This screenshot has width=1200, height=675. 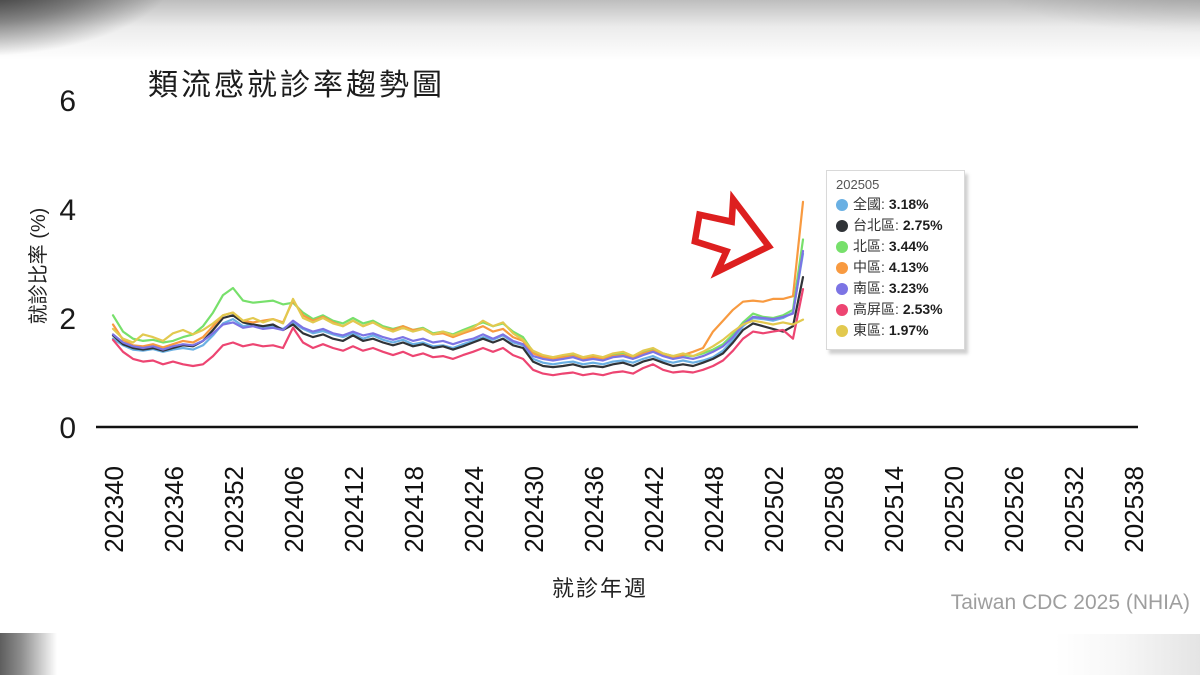 What do you see at coordinates (869, 204) in the screenshot?
I see `legend-label: 全國:` at bounding box center [869, 204].